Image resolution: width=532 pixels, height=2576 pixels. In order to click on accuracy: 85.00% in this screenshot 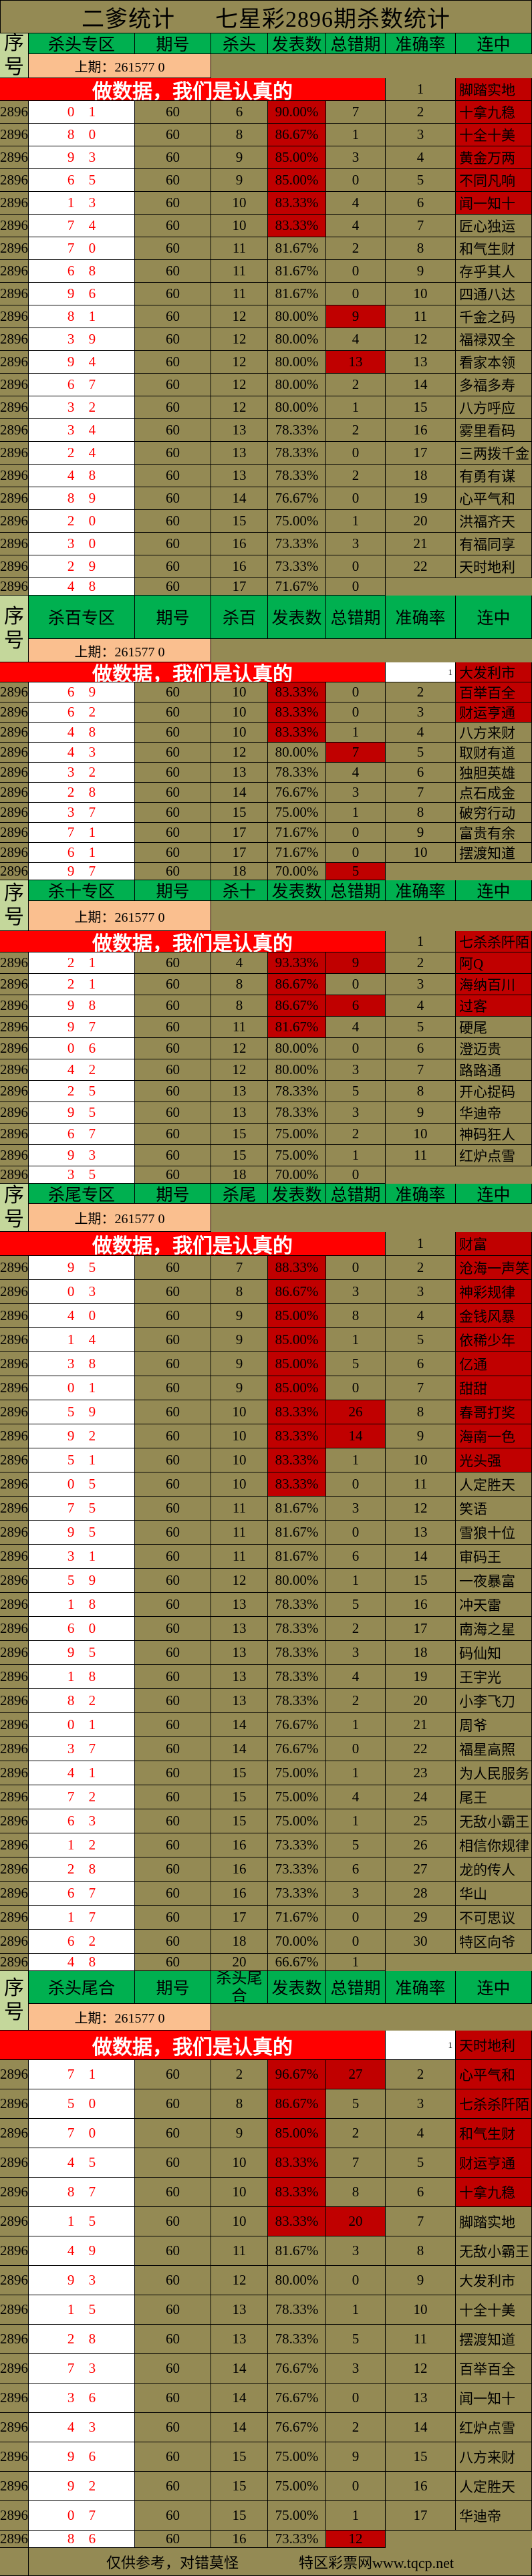, I will do `click(297, 1316)`.